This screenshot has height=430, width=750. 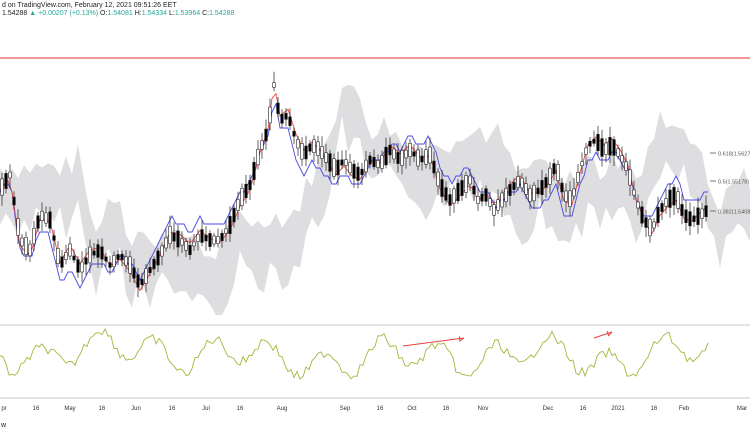 I want to click on fib-level-label: 0.382(1.5408, so click(x=734, y=213).